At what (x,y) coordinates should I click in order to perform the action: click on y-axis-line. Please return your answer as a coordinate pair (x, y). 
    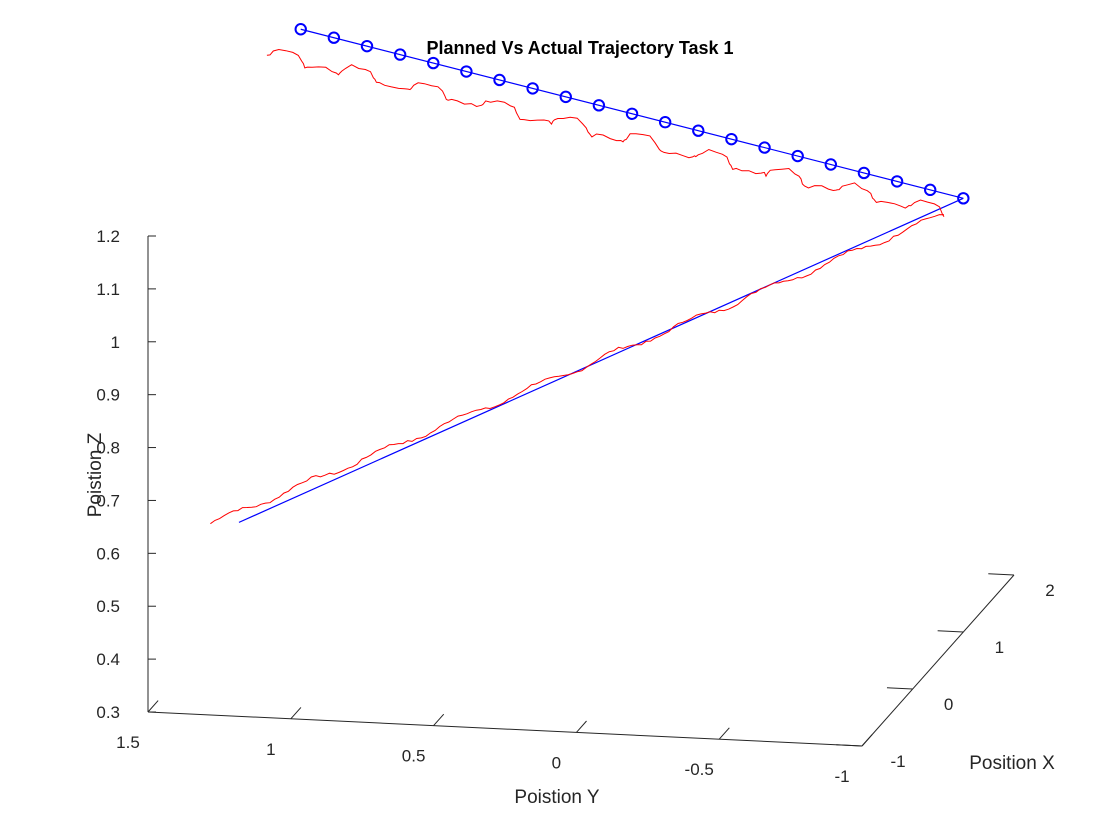
    Looking at the image, I should click on (505, 729).